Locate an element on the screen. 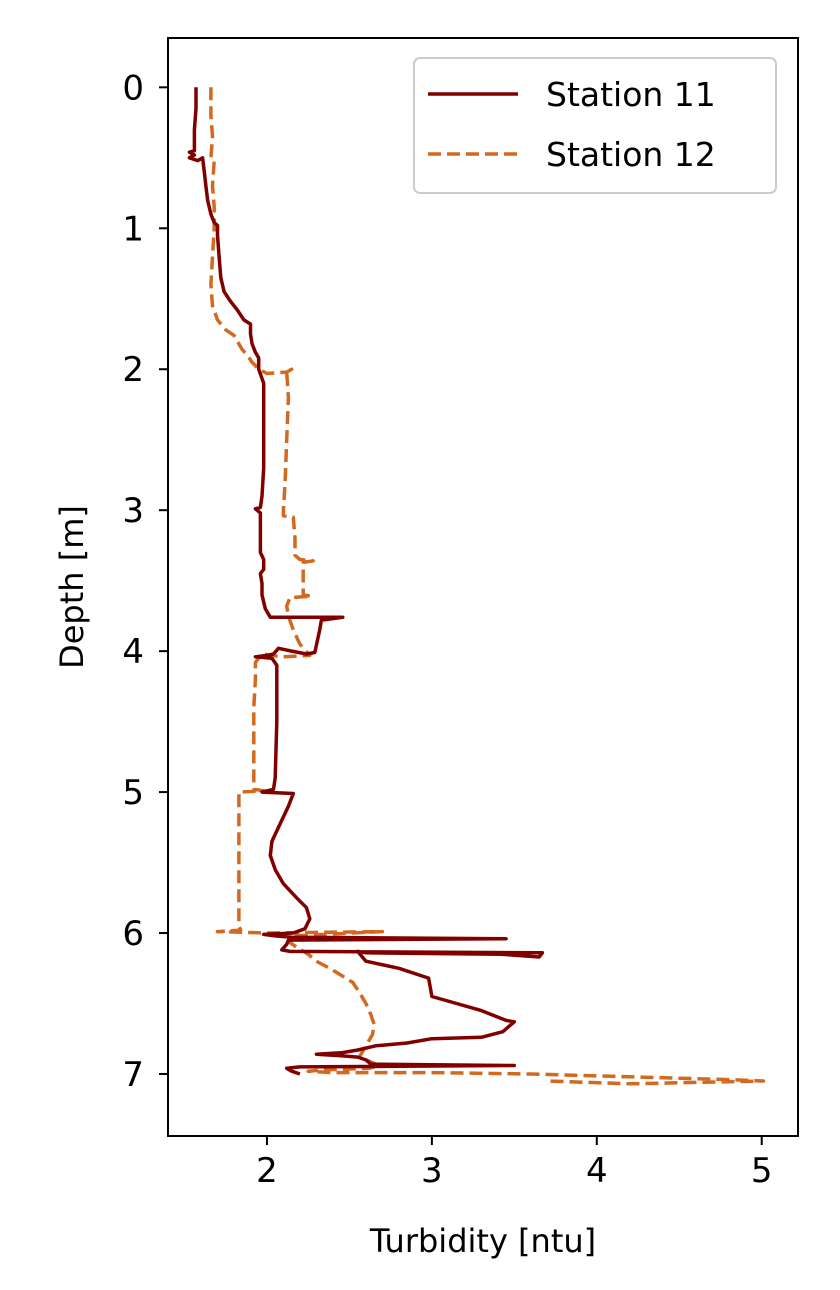 The width and height of the screenshot is (840, 1290). y-axis-ticks: 0 1 2 3 4 5 6 7 is located at coordinates (145, 581).